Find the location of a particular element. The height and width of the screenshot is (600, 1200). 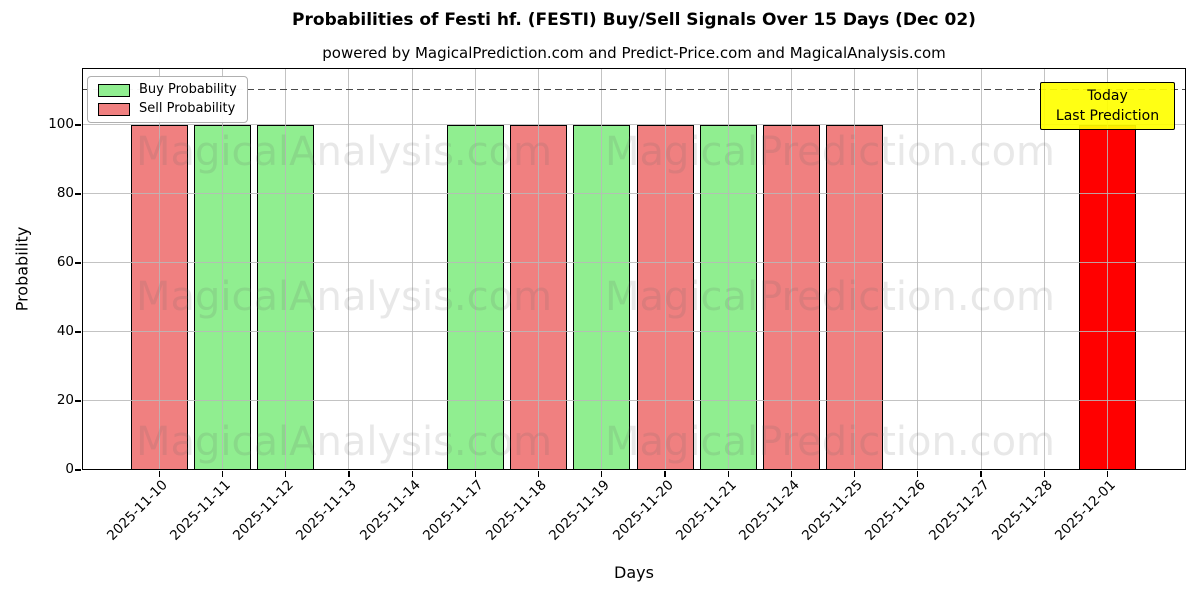

annotation-line1: Today is located at coordinates (1107, 96).